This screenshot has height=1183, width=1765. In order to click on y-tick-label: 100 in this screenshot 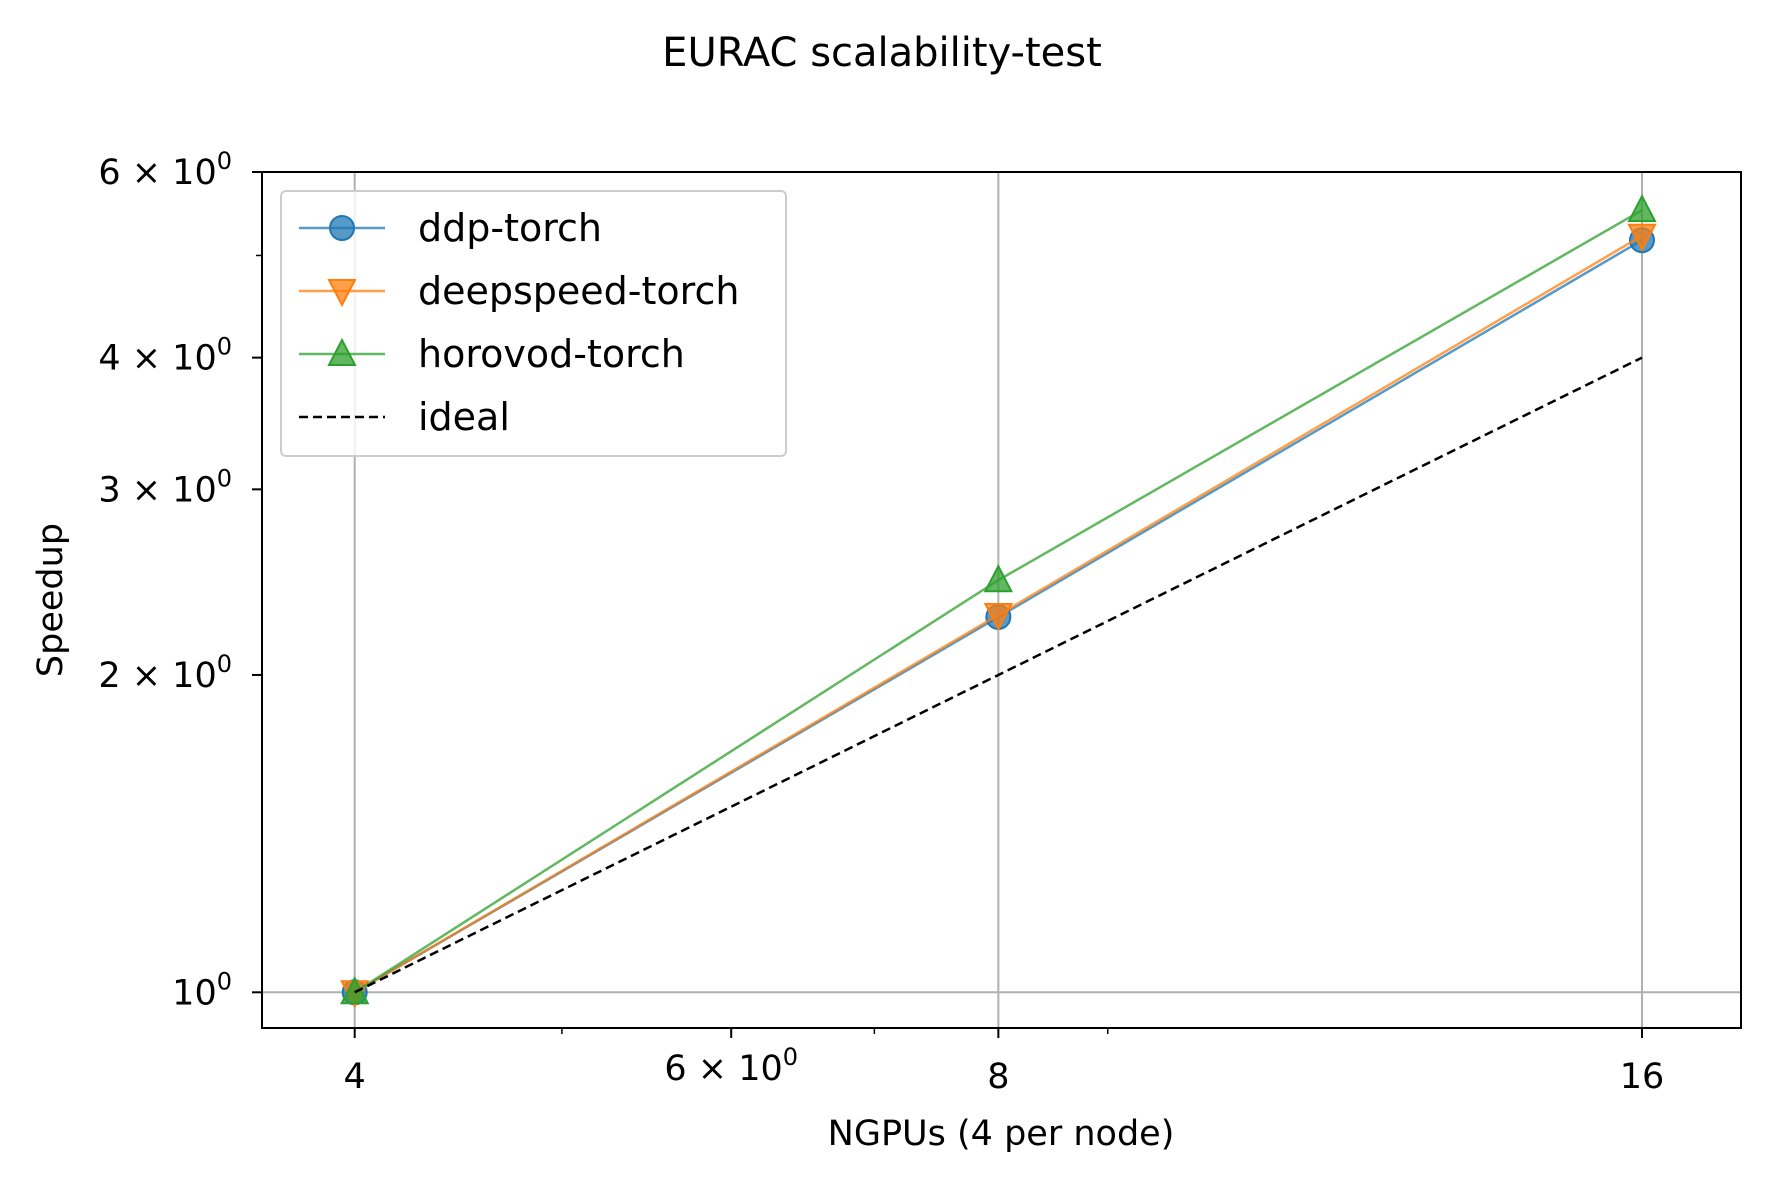, I will do `click(202, 990)`.